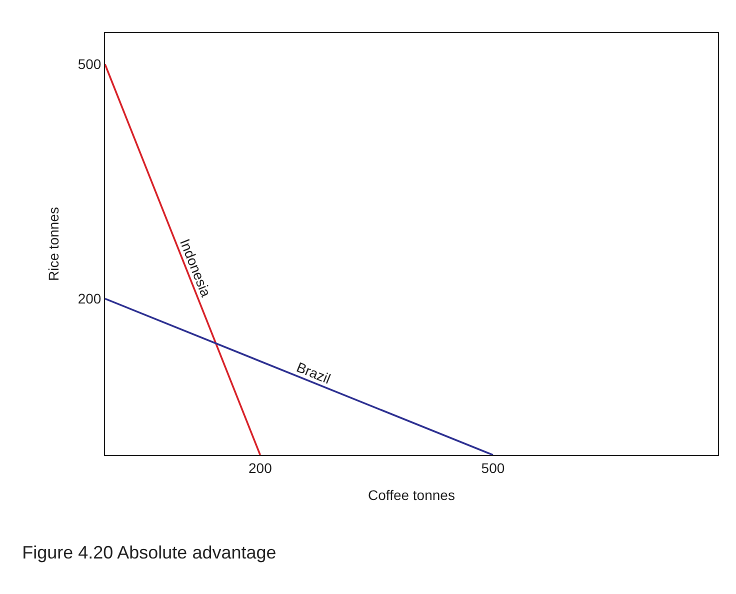 The width and height of the screenshot is (736, 594). I want to click on y-axis-title: Rice tonnes, so click(53, 244).